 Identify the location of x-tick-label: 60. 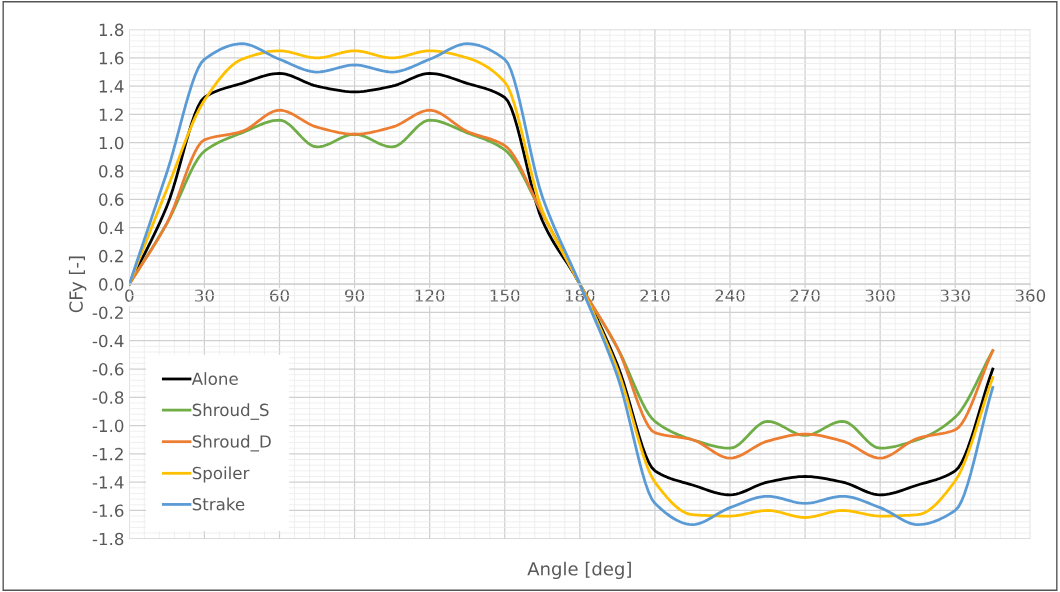
(279, 295).